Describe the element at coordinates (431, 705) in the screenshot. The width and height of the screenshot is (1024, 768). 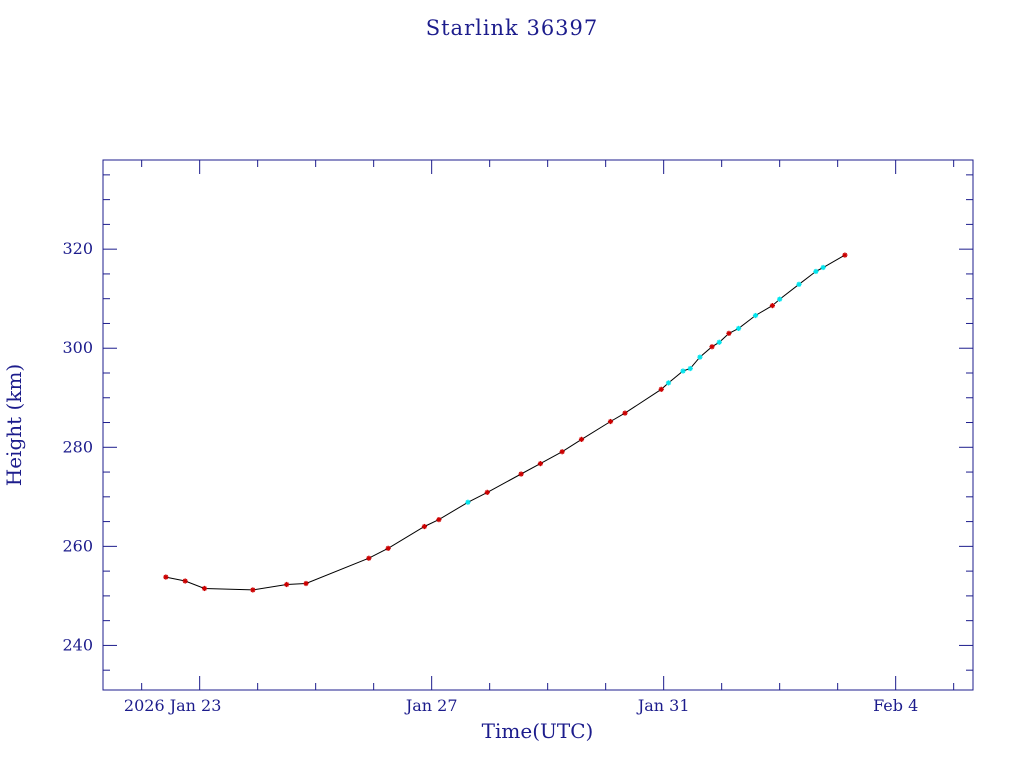
I see `x-tick-label: Jan 27` at that location.